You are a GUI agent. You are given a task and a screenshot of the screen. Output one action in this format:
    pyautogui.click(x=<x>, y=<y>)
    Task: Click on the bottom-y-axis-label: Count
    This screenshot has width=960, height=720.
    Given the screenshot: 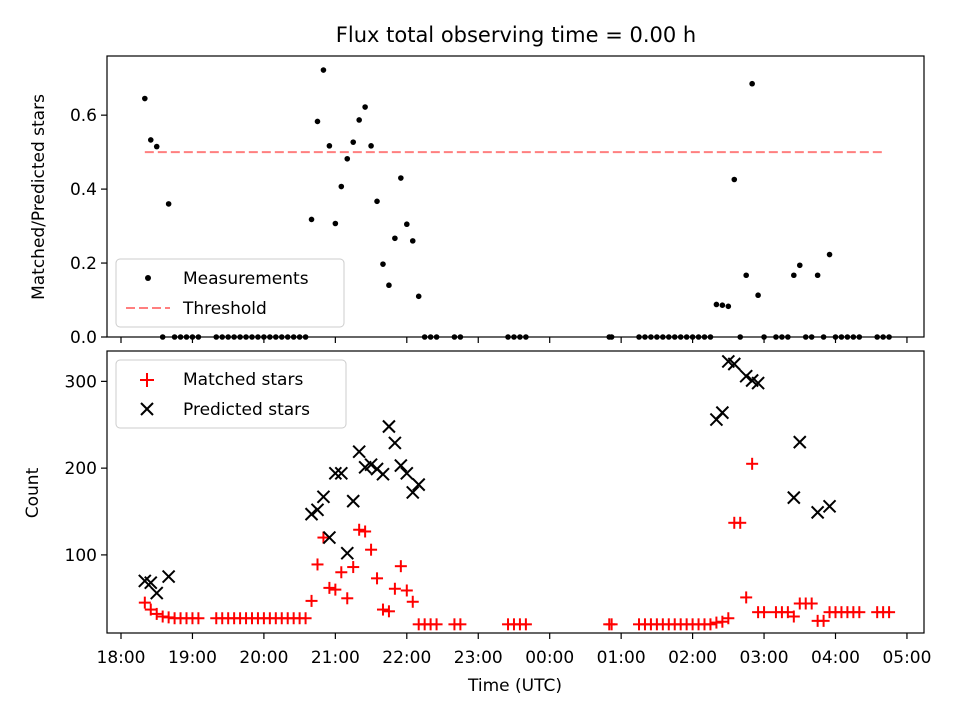 What is the action you would take?
    pyautogui.click(x=33, y=492)
    